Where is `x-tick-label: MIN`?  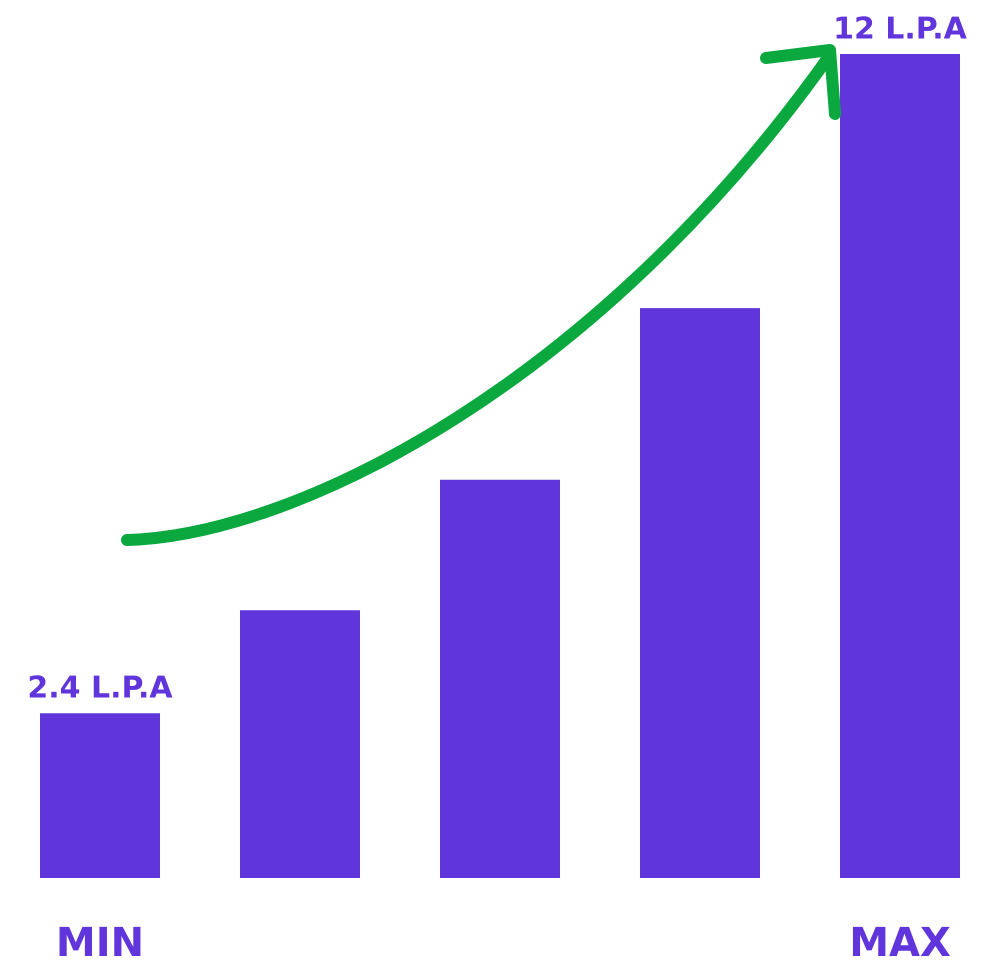 x-tick-label: MIN is located at coordinates (100, 943).